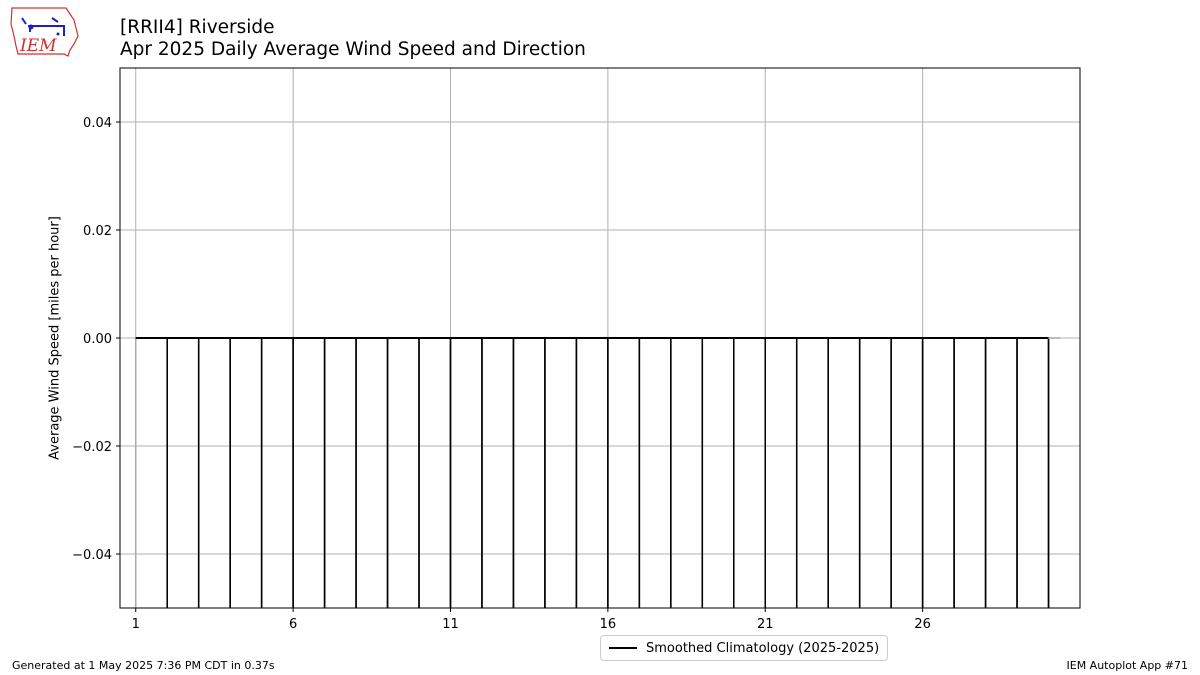 The width and height of the screenshot is (1200, 675). What do you see at coordinates (623, 648) in the screenshot?
I see `legend-swatch` at bounding box center [623, 648].